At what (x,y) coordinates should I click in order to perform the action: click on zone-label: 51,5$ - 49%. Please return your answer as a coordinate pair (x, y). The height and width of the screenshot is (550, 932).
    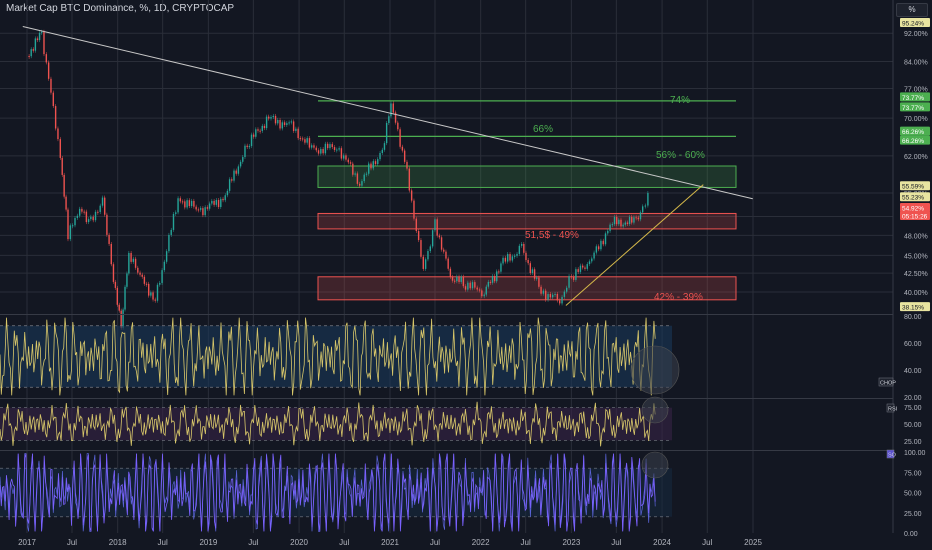
    Looking at the image, I should click on (552, 235).